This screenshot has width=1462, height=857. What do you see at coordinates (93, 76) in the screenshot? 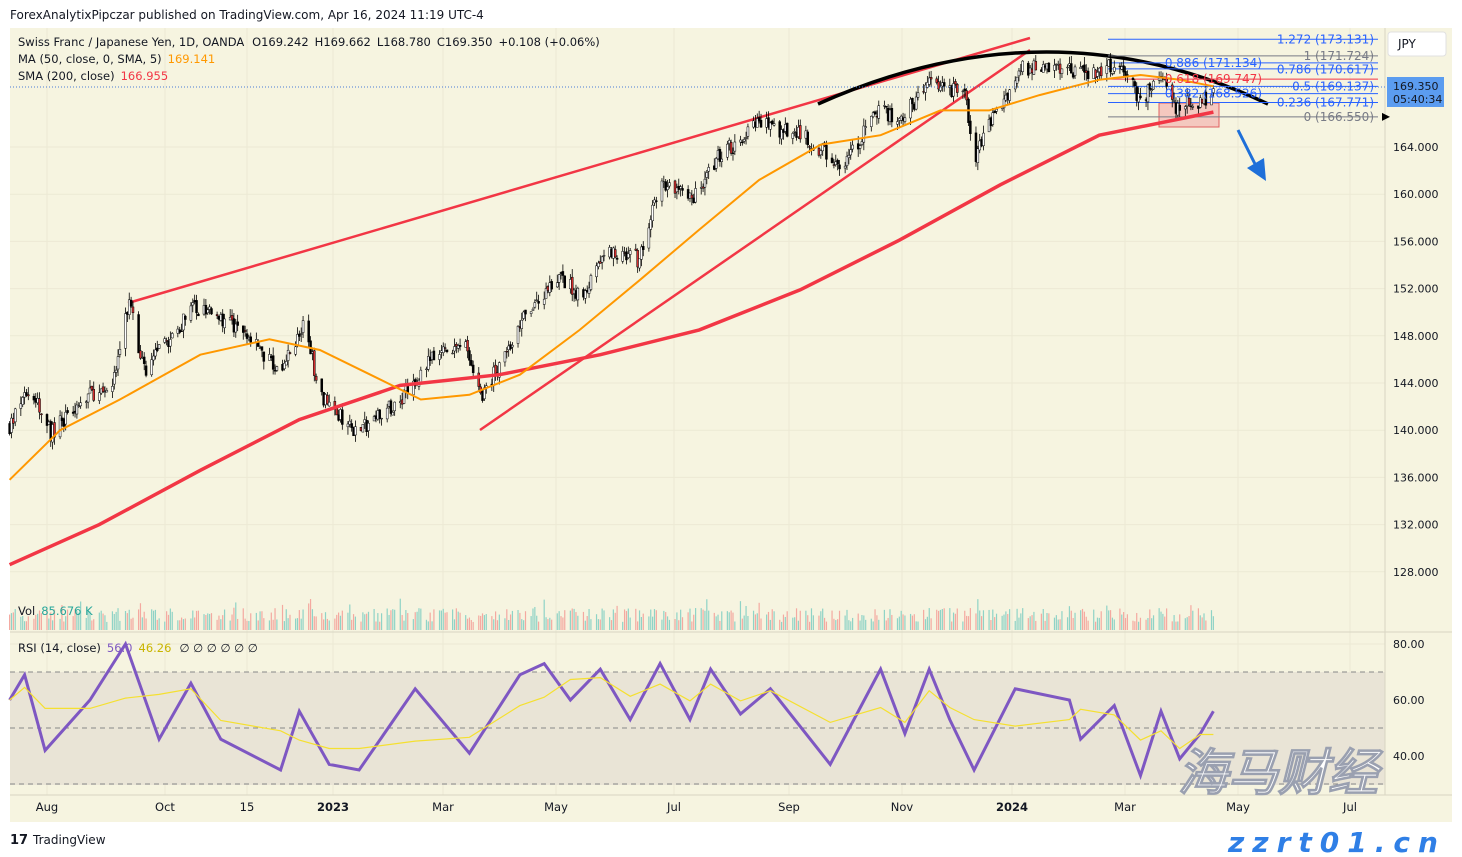
I see `legend-sma: SMA (200, close) 166.955` at bounding box center [93, 76].